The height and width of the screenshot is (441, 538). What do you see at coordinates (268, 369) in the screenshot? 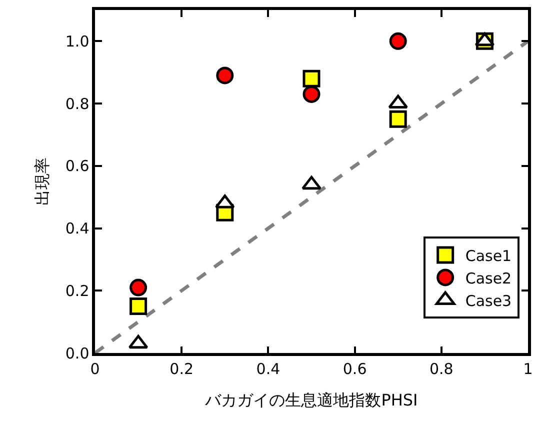
I see `x-tick-label: 0.4` at bounding box center [268, 369].